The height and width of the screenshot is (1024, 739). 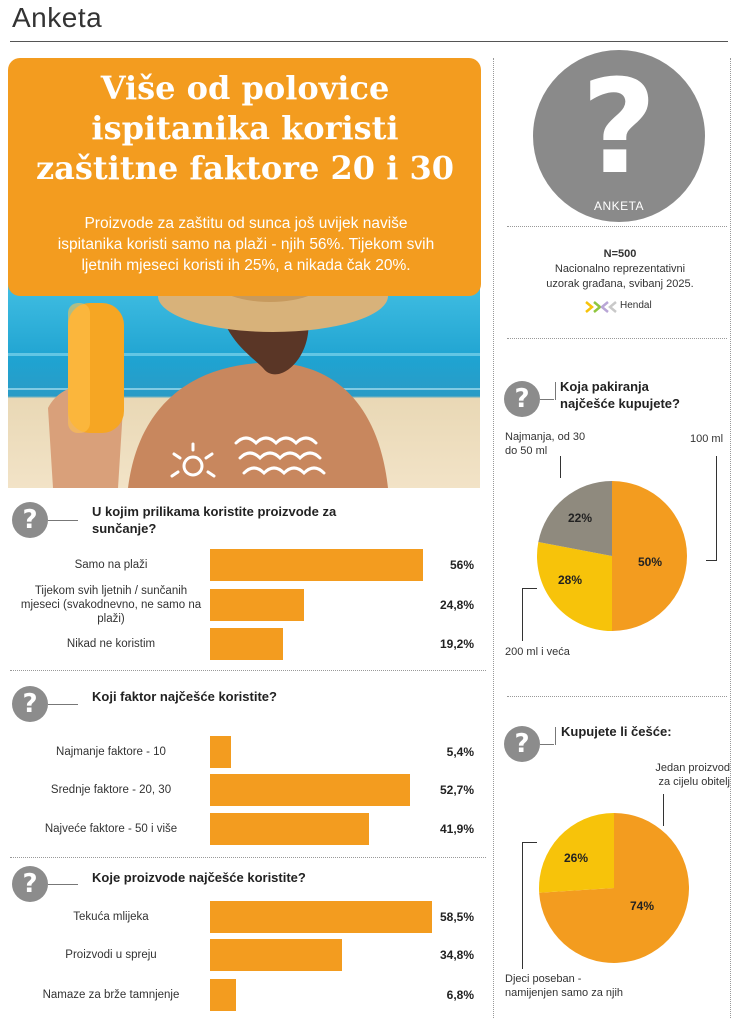 I want to click on question-title: Koji faktor najčešće koristite?, so click(x=252, y=696).